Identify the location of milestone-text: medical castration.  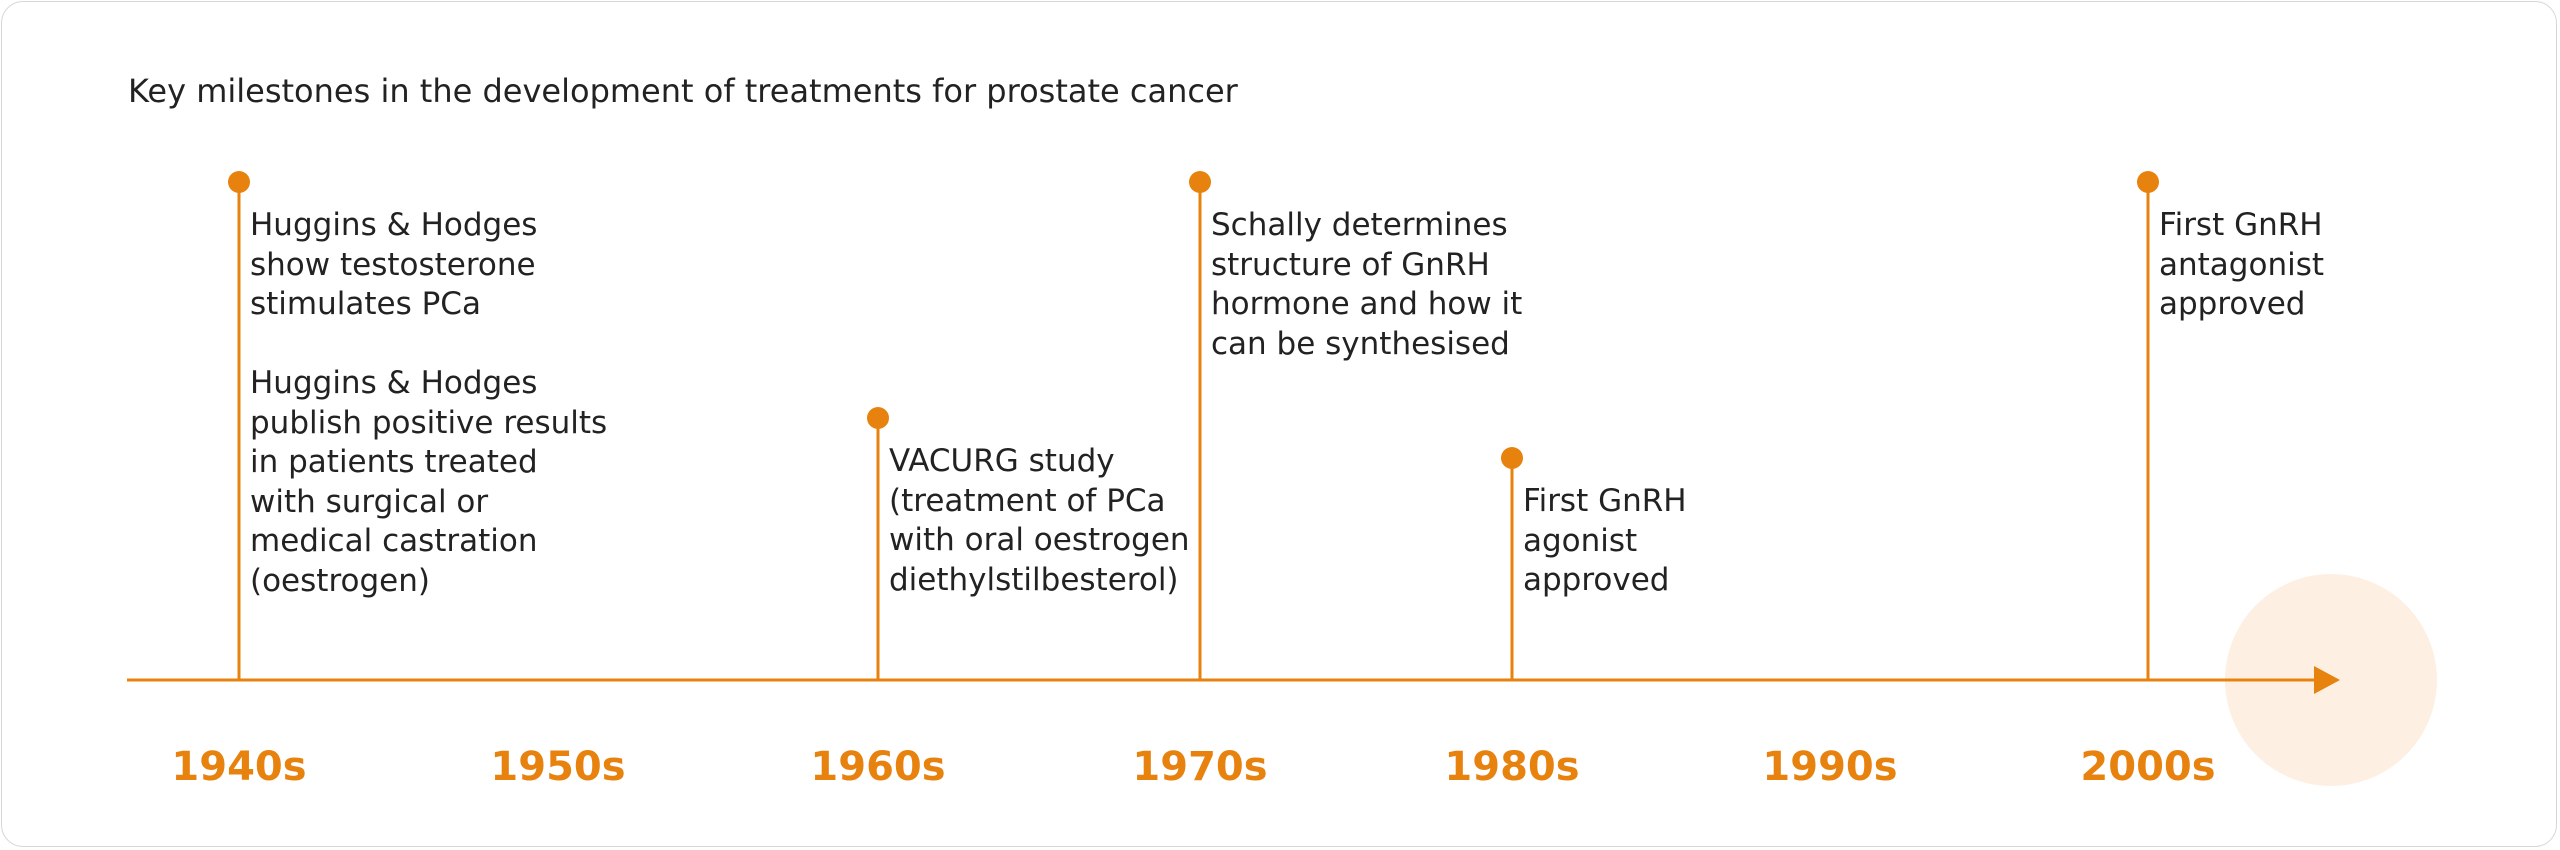
(394, 541).